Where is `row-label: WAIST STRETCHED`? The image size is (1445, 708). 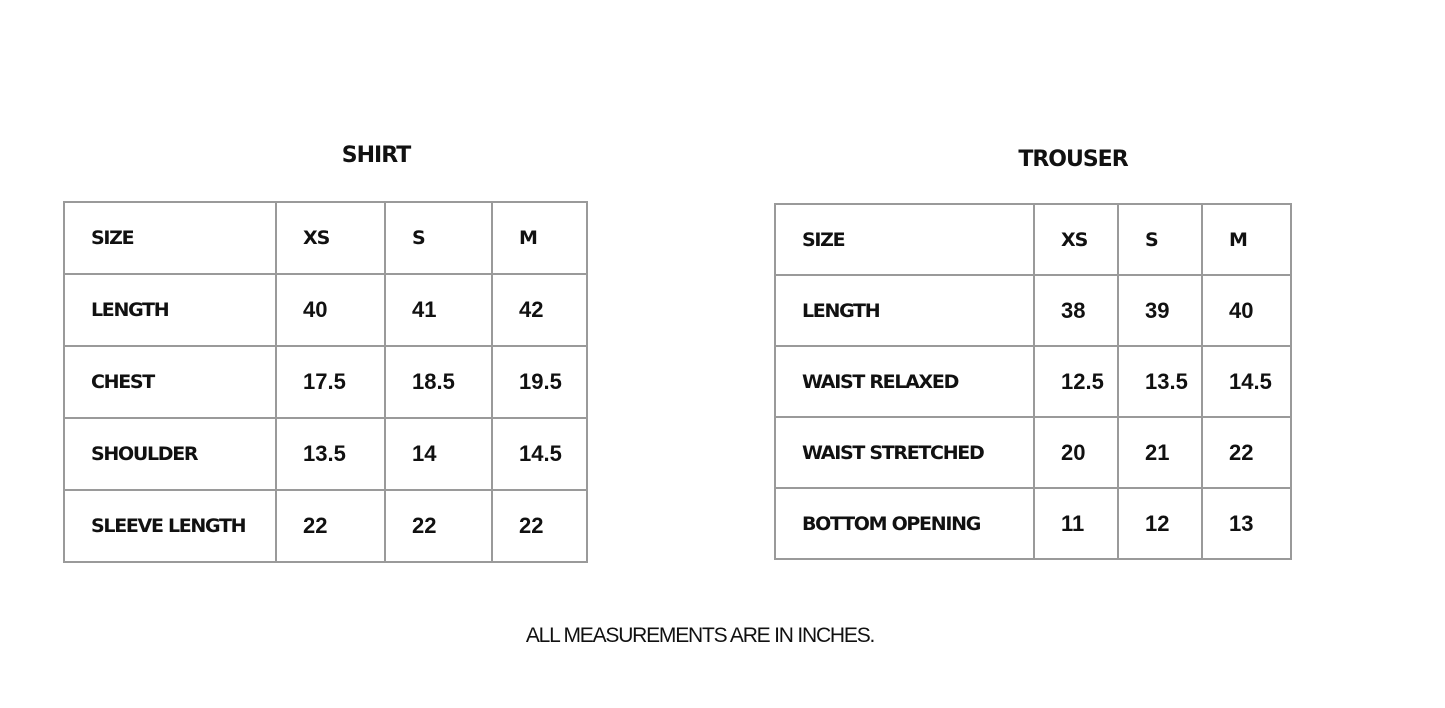 row-label: WAIST STRETCHED is located at coordinates (904, 452).